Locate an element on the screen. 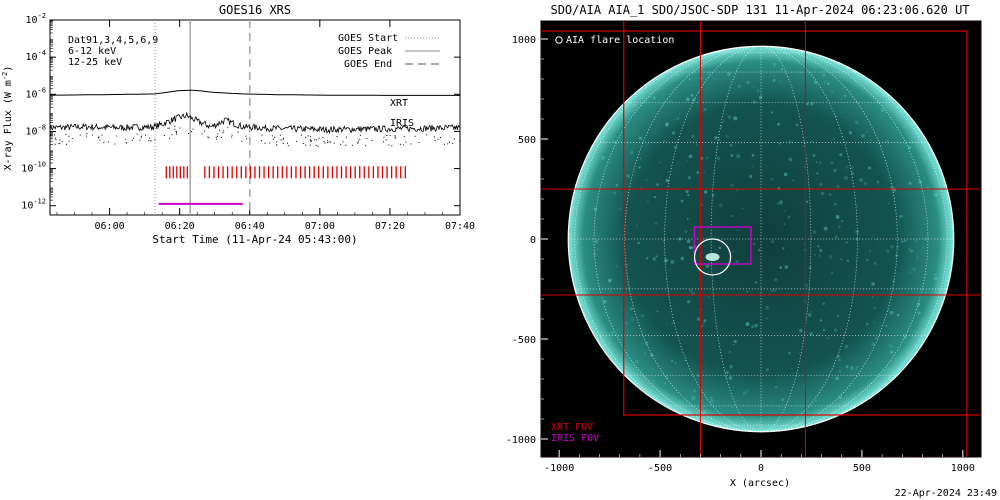  flare-bright-core is located at coordinates (712, 257).